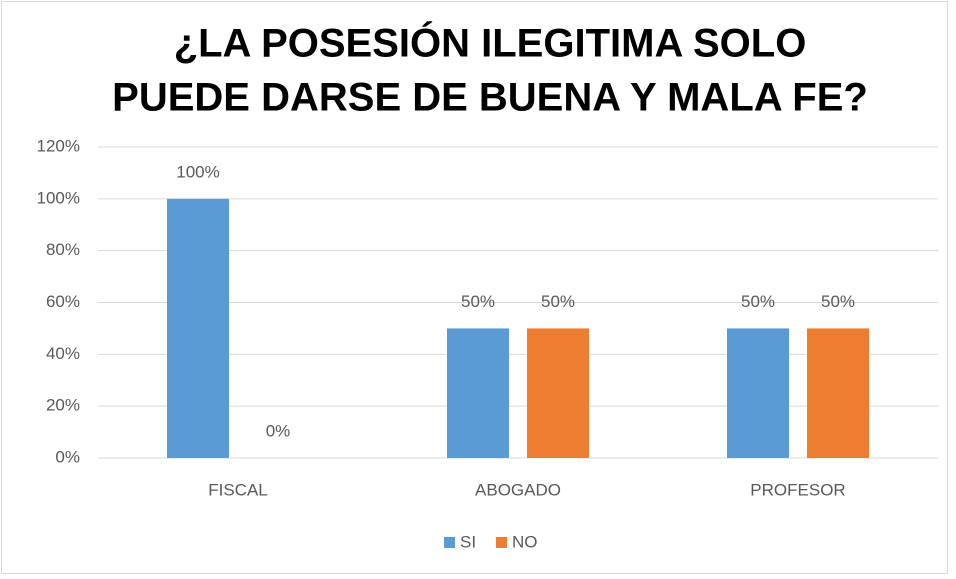  Describe the element at coordinates (238, 489) in the screenshot. I see `x-tick-label: FISCAL` at that location.